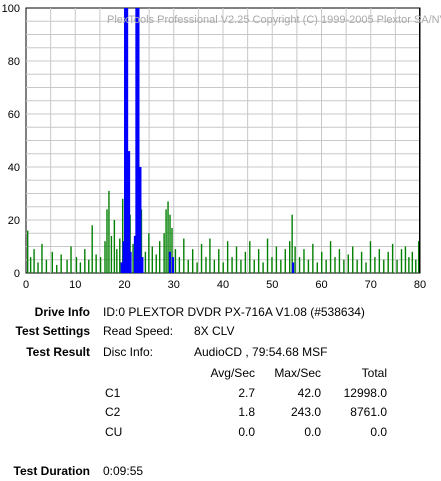 The image size is (441, 481). What do you see at coordinates (51, 471) in the screenshot?
I see `test-duration-label: Test Duration` at bounding box center [51, 471].